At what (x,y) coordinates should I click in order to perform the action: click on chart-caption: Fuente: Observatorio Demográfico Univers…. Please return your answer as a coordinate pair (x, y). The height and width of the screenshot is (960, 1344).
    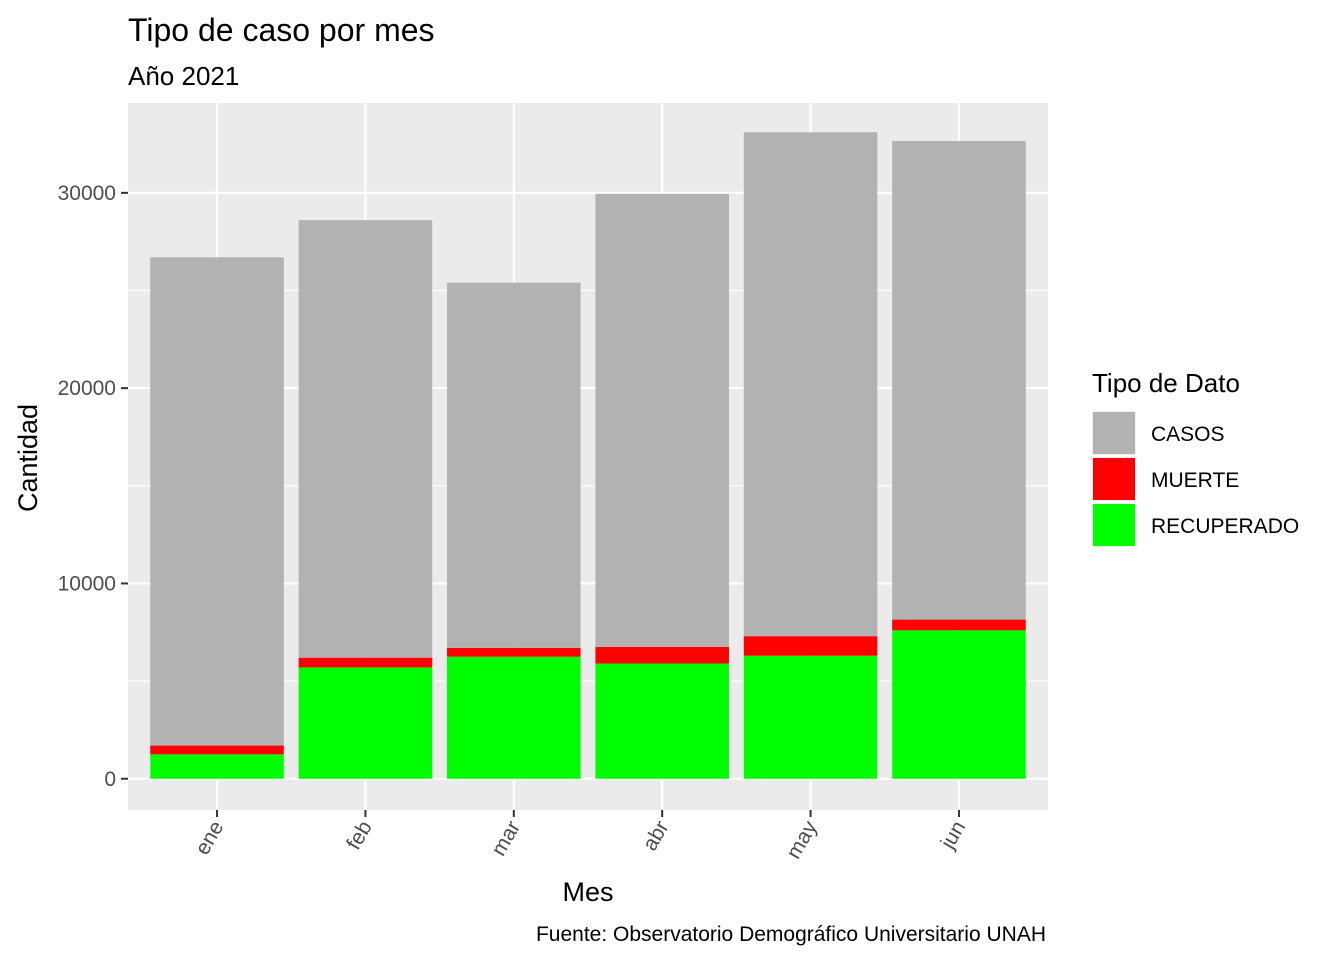
    Looking at the image, I should click on (791, 934).